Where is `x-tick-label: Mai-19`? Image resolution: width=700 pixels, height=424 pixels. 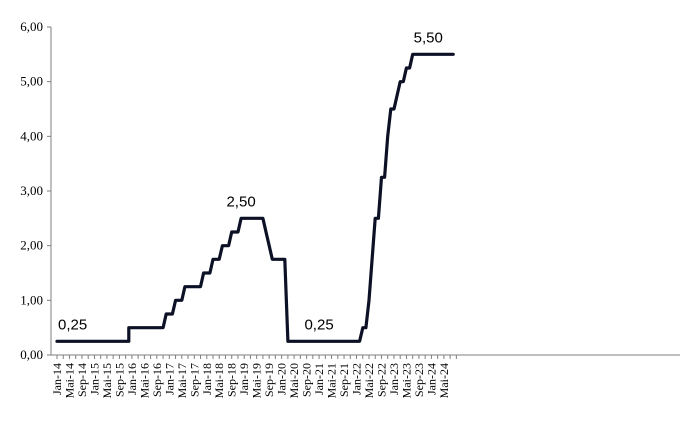 x-tick-label: Mai-19 is located at coordinates (257, 380).